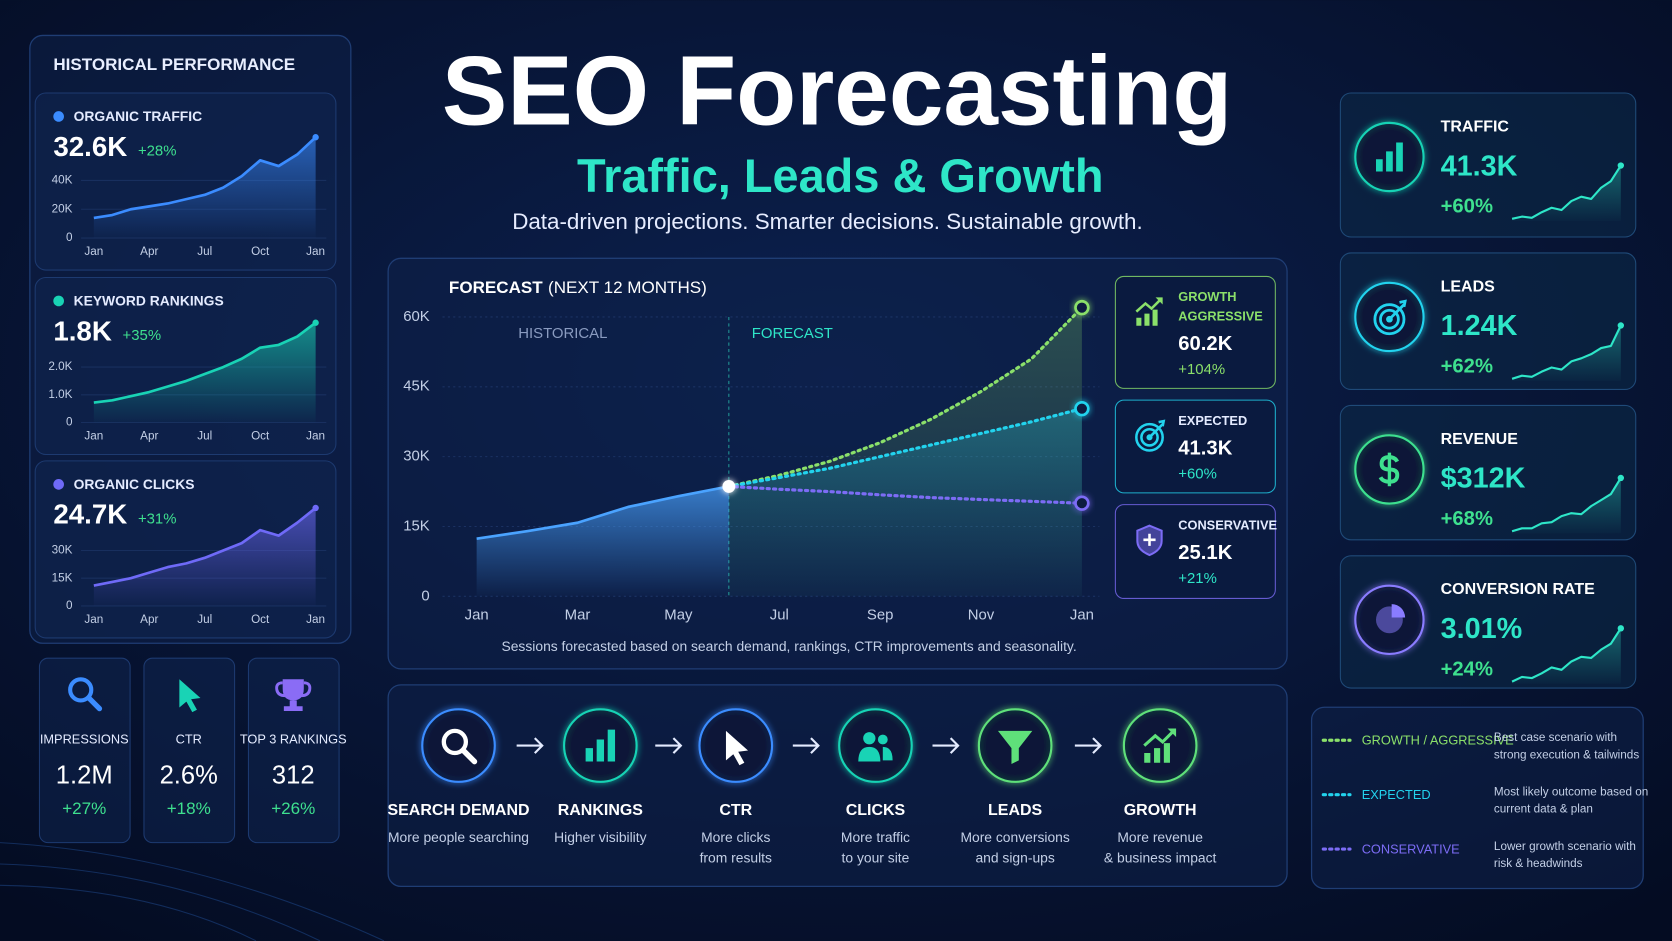 The width and height of the screenshot is (1672, 941). I want to click on scenario-value: 25.1K, so click(1205, 553).